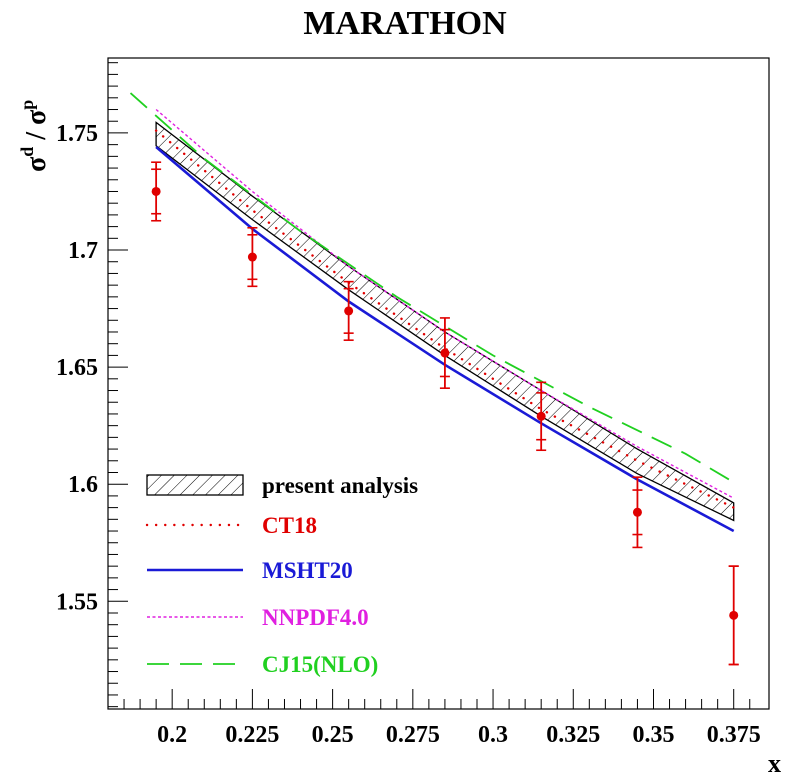  I want to click on y-tick-label: 1.6, so click(83, 485).